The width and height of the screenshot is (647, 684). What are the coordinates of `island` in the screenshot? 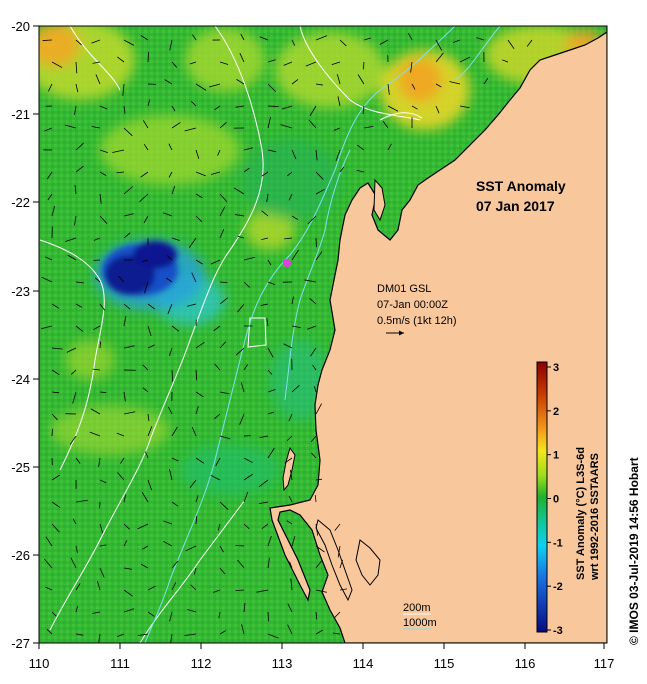 It's located at (368, 562).